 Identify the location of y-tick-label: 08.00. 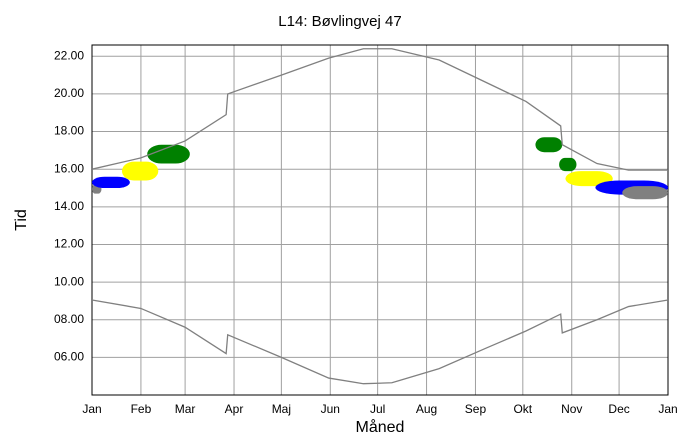
(69, 319).